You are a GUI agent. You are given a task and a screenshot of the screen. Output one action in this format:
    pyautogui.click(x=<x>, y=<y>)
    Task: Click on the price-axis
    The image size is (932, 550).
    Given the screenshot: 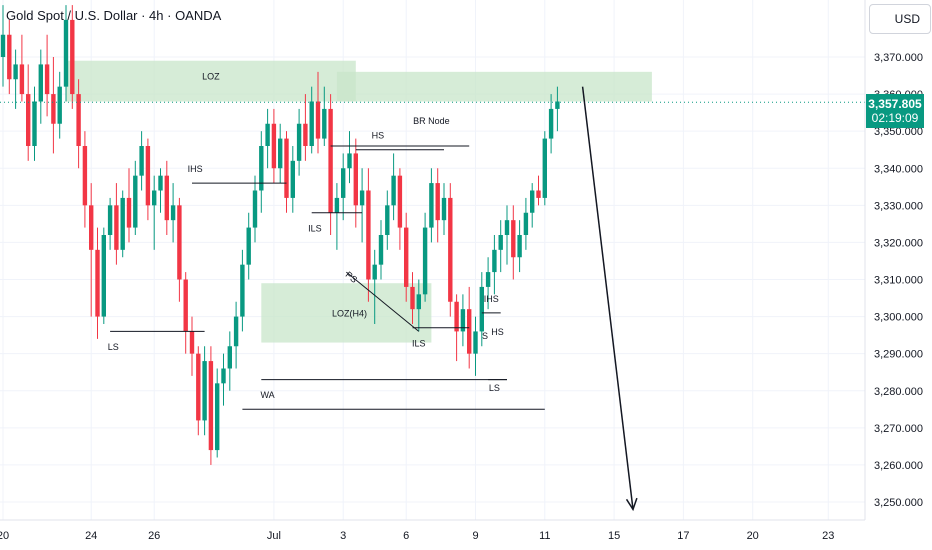 What is the action you would take?
    pyautogui.click(x=898, y=275)
    